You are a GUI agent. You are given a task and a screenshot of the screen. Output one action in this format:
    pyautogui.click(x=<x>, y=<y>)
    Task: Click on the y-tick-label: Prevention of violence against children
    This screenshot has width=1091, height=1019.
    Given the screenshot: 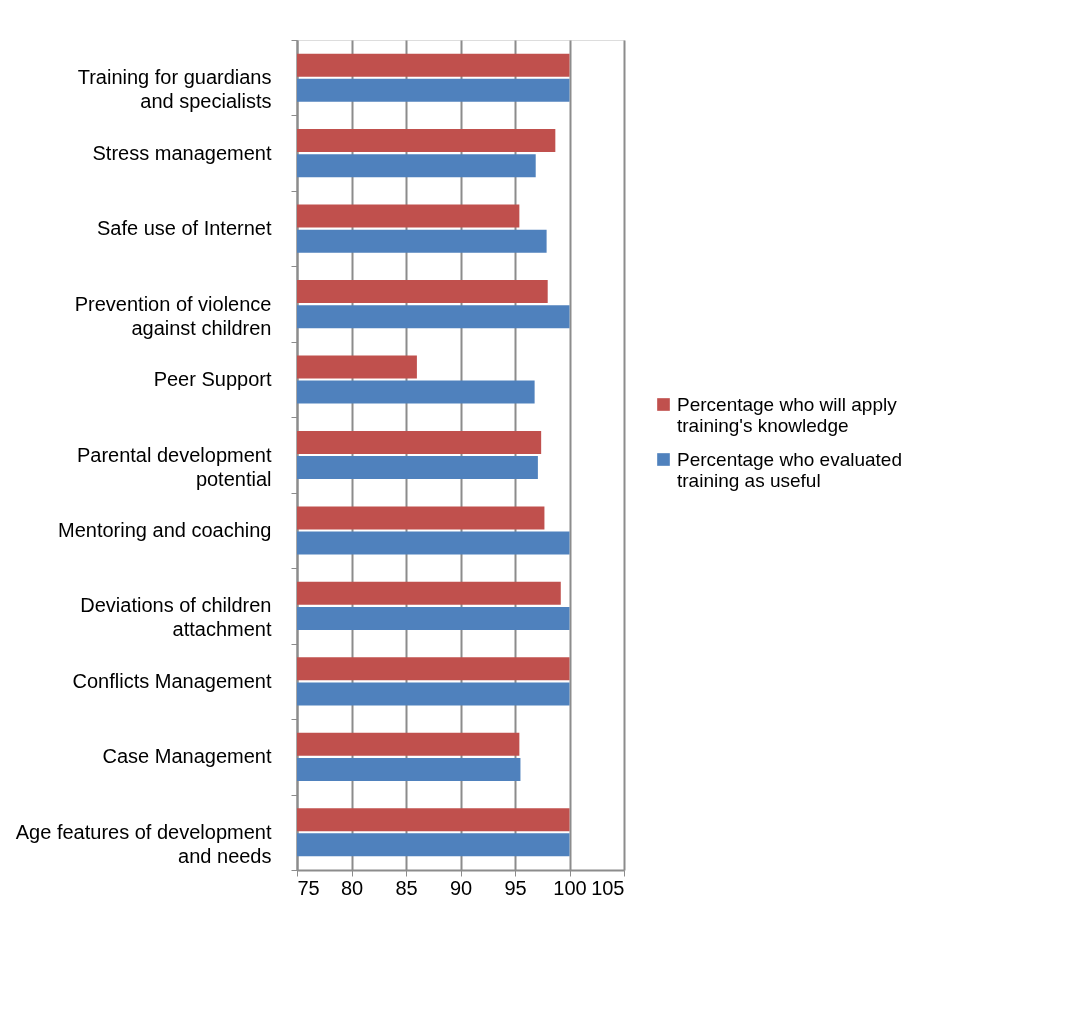 What is the action you would take?
    pyautogui.click(x=173, y=315)
    